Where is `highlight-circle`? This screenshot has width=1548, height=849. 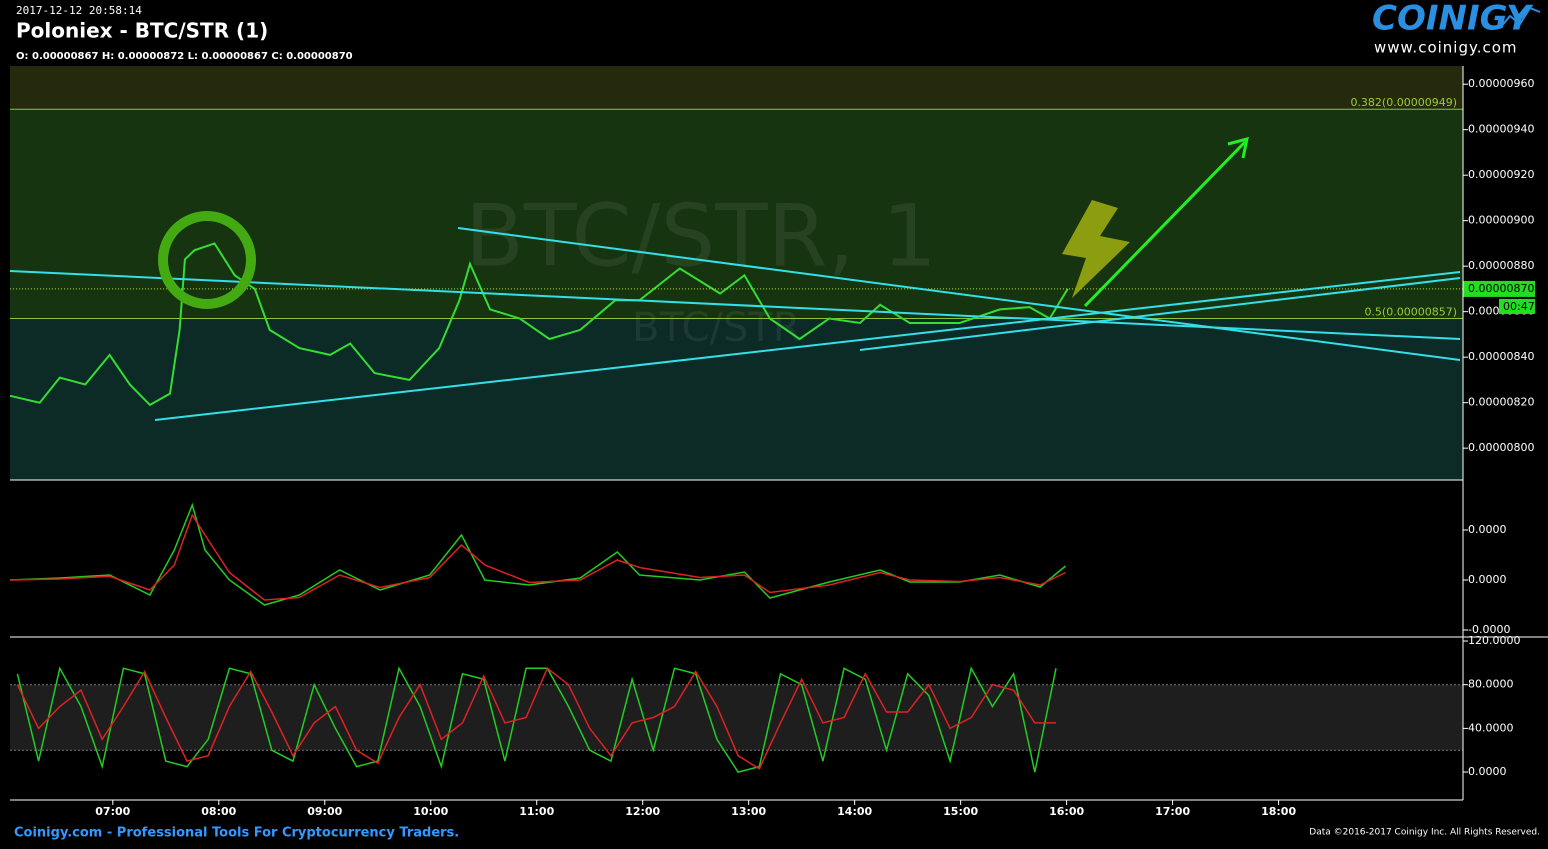
highlight-circle is located at coordinates (207, 260).